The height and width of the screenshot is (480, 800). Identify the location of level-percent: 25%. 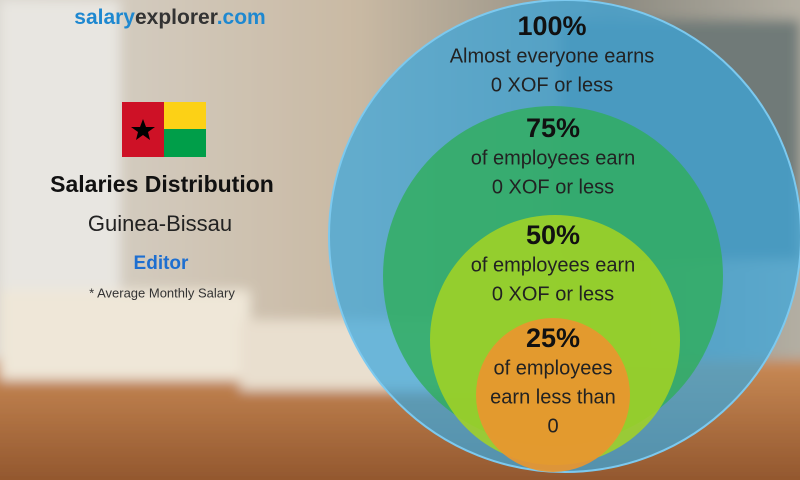
(553, 338).